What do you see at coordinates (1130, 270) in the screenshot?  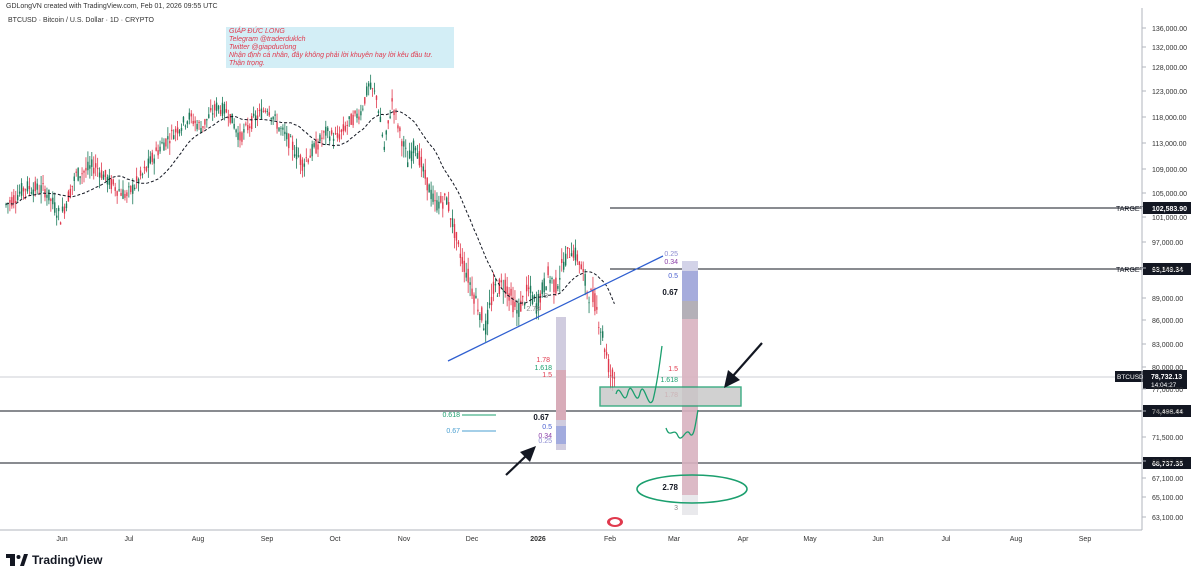 I see `level-label: TARGET` at bounding box center [1130, 270].